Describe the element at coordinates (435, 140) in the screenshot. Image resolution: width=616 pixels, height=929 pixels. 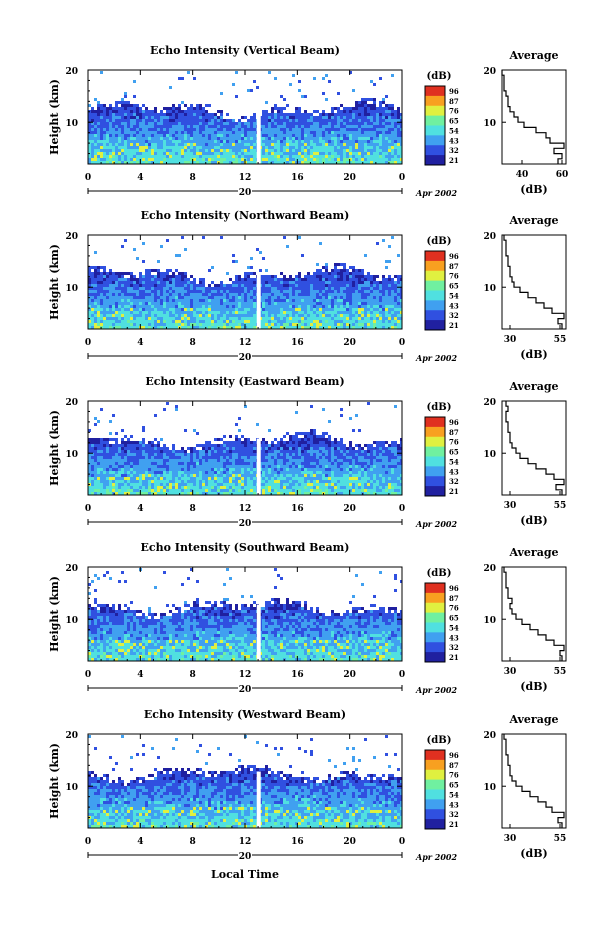
I see `colorbar-swatch` at that location.